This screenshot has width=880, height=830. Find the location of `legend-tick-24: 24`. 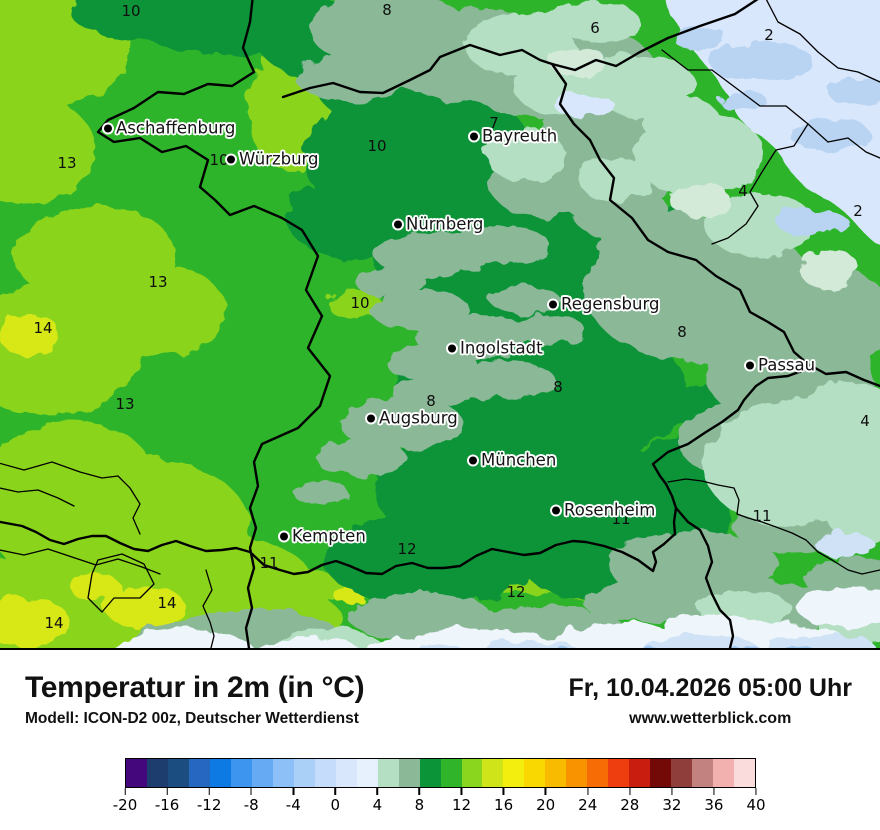

legend-tick-24: 24 is located at coordinates (587, 801).